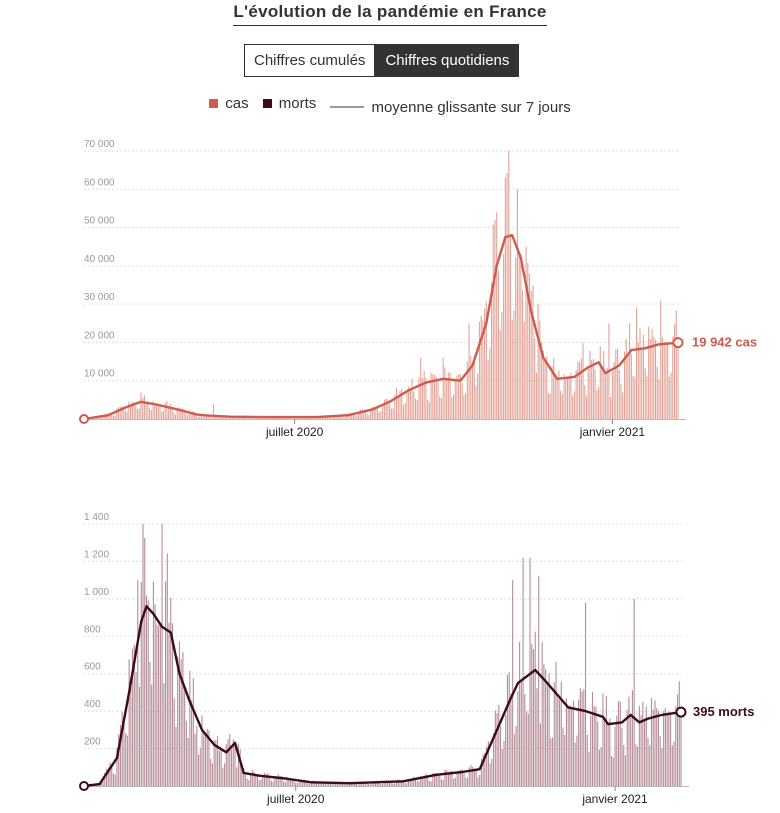  What do you see at coordinates (681, 712) in the screenshot?
I see `deaths-end-marker` at bounding box center [681, 712].